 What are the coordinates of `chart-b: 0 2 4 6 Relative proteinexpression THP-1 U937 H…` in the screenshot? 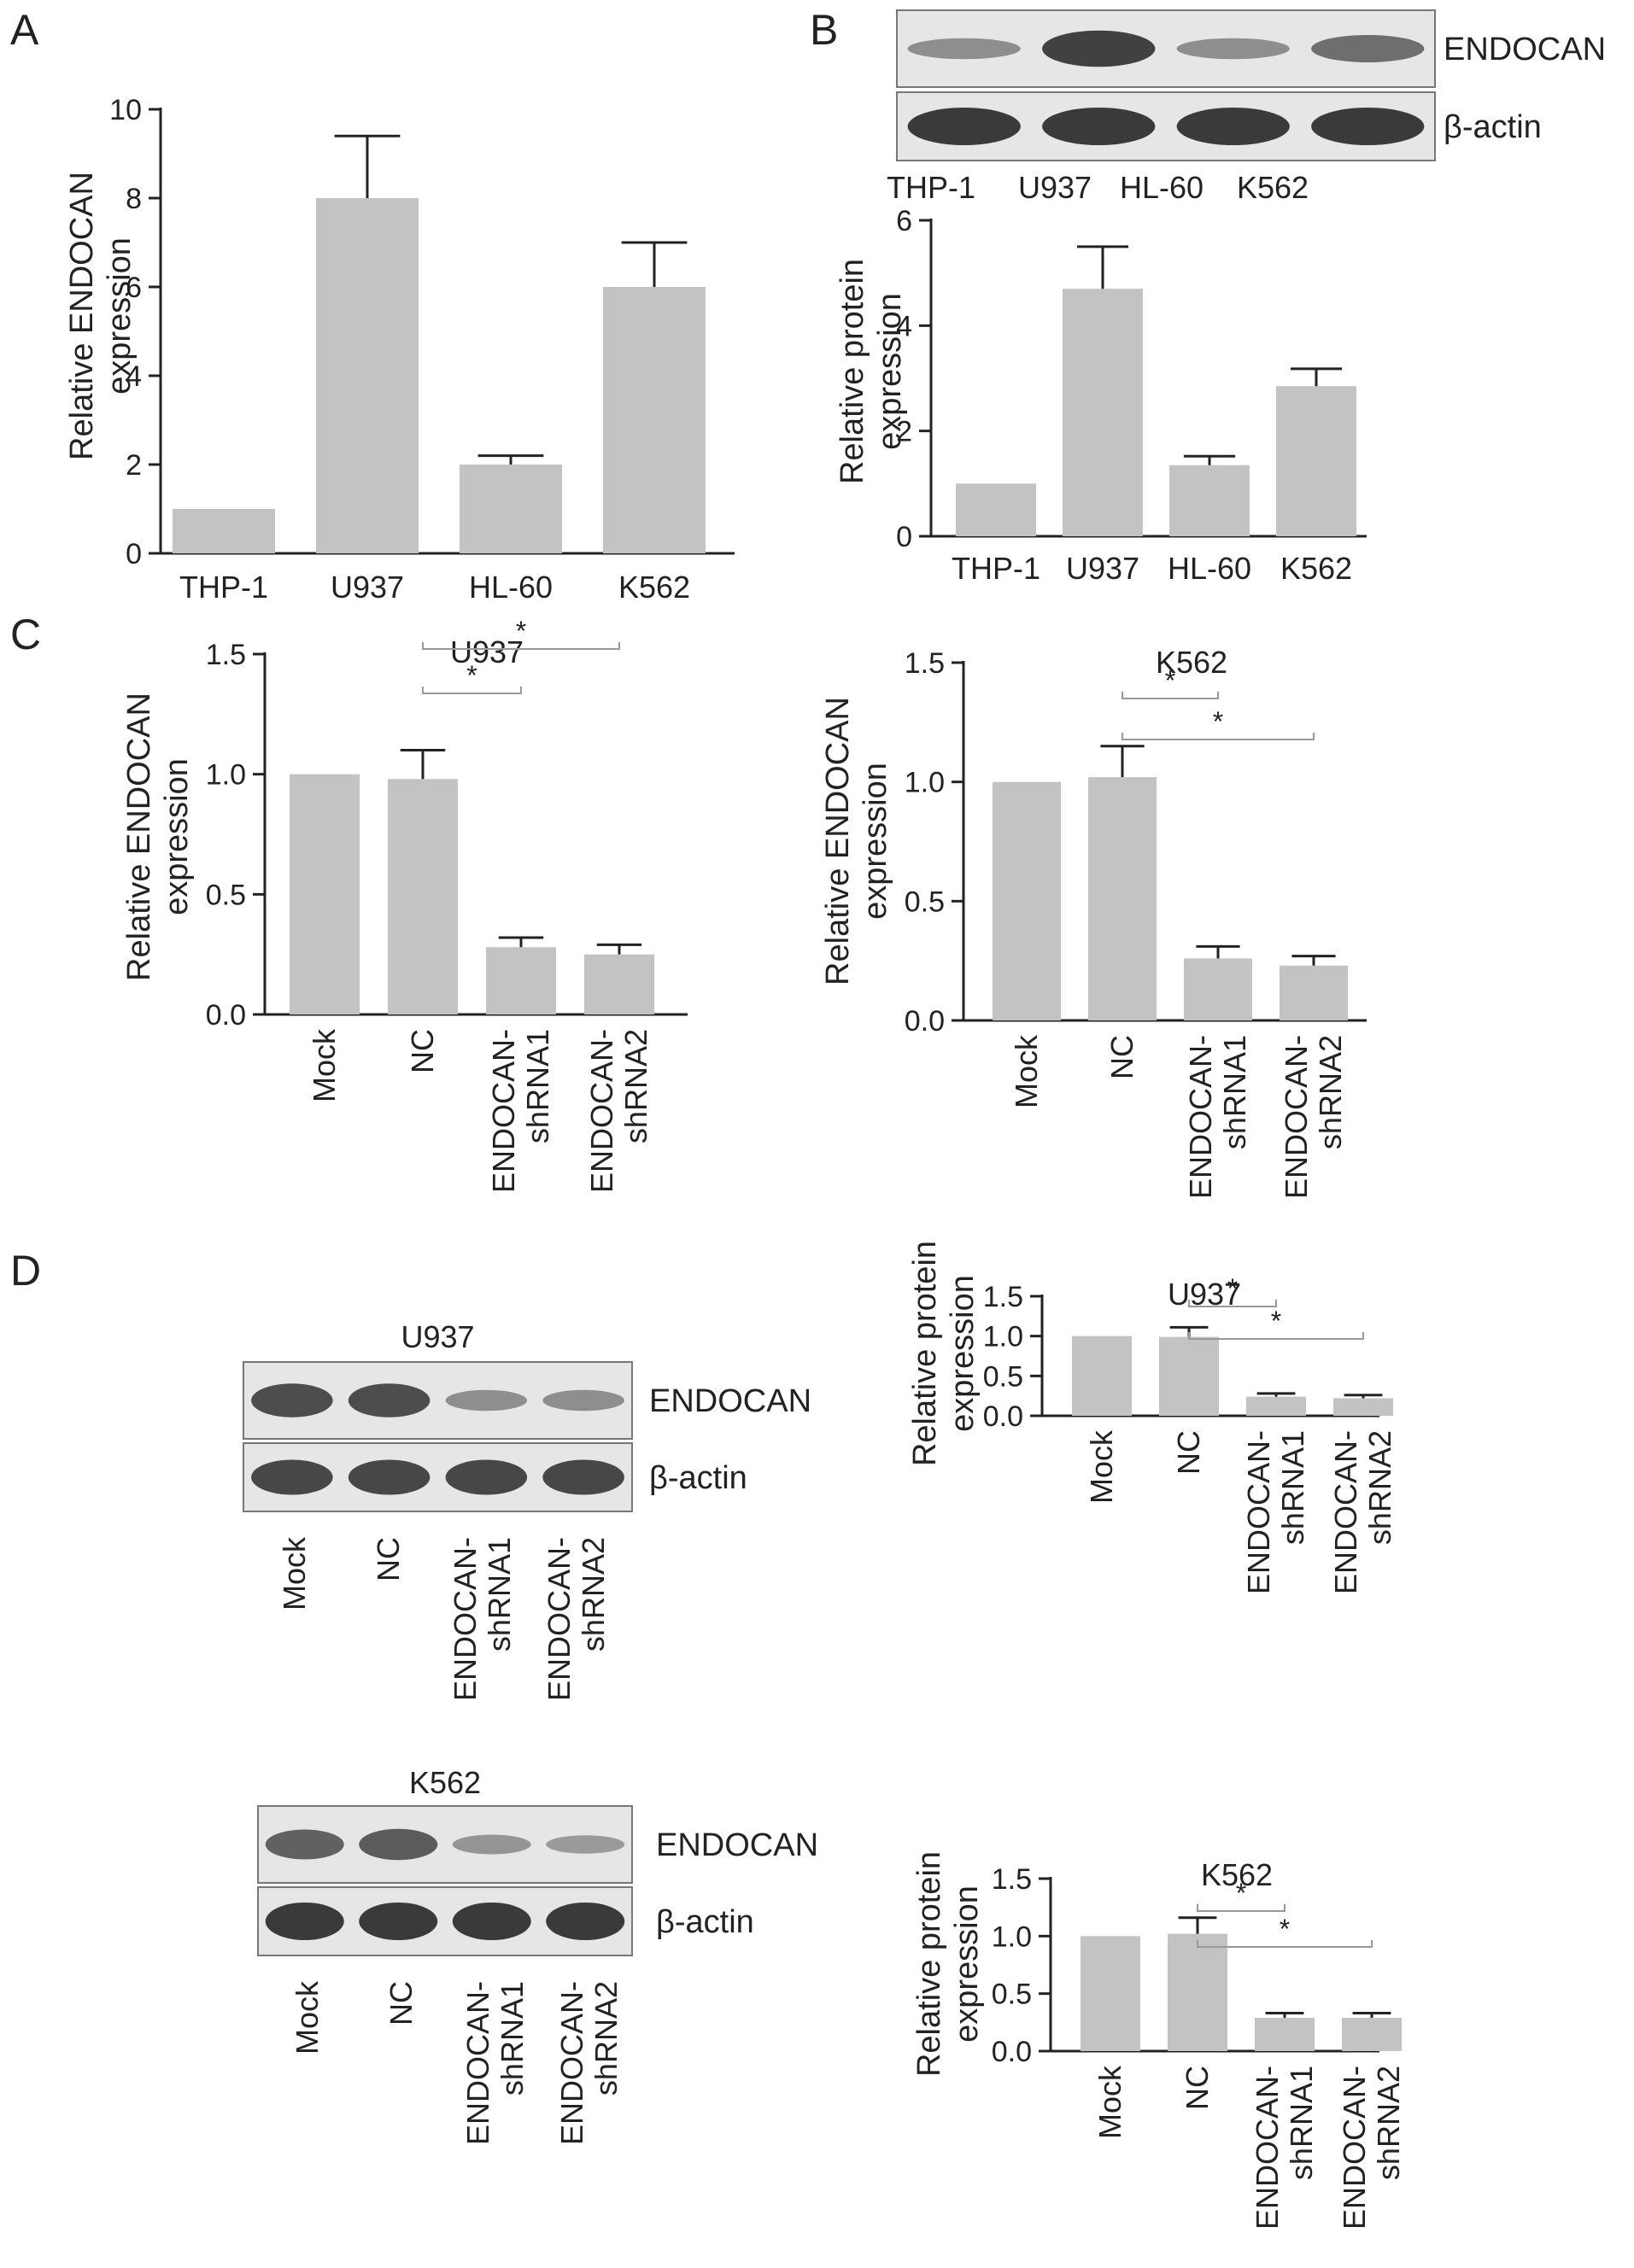 It's located at (1101, 395).